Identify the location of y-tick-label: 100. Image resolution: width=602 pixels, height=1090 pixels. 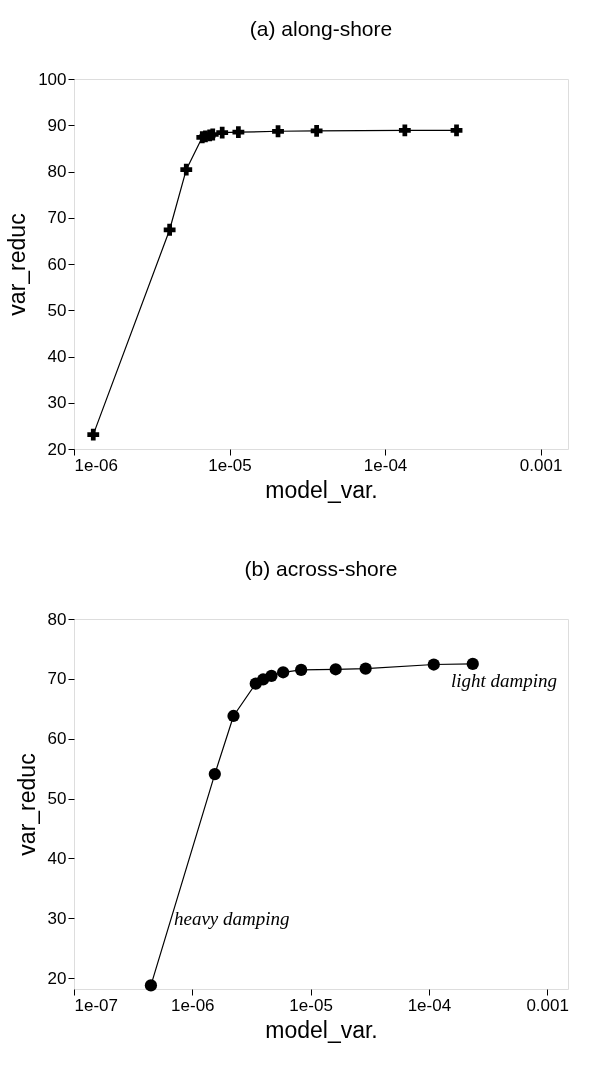
(52, 79).